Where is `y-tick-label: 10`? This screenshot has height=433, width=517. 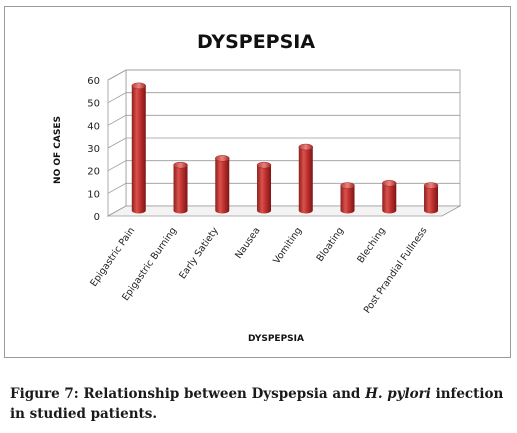 y-tick-label: 10 is located at coordinates (93, 194).